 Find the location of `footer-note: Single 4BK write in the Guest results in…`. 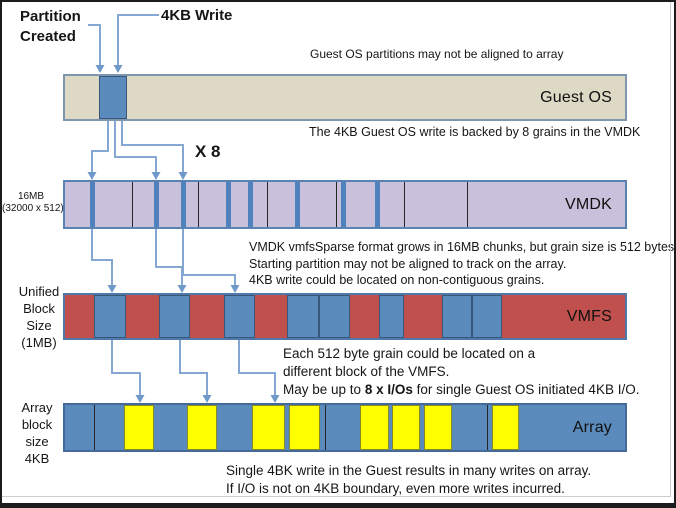

footer-note: Single 4BK write in the Guest results in… is located at coordinates (408, 480).